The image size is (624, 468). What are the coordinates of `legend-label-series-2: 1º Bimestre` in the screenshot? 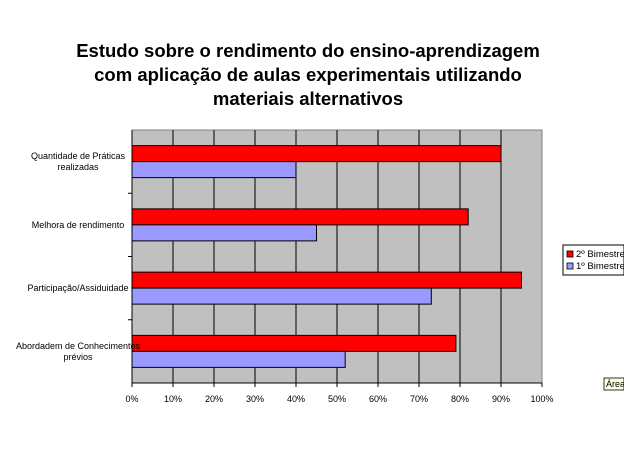 It's located at (600, 266).